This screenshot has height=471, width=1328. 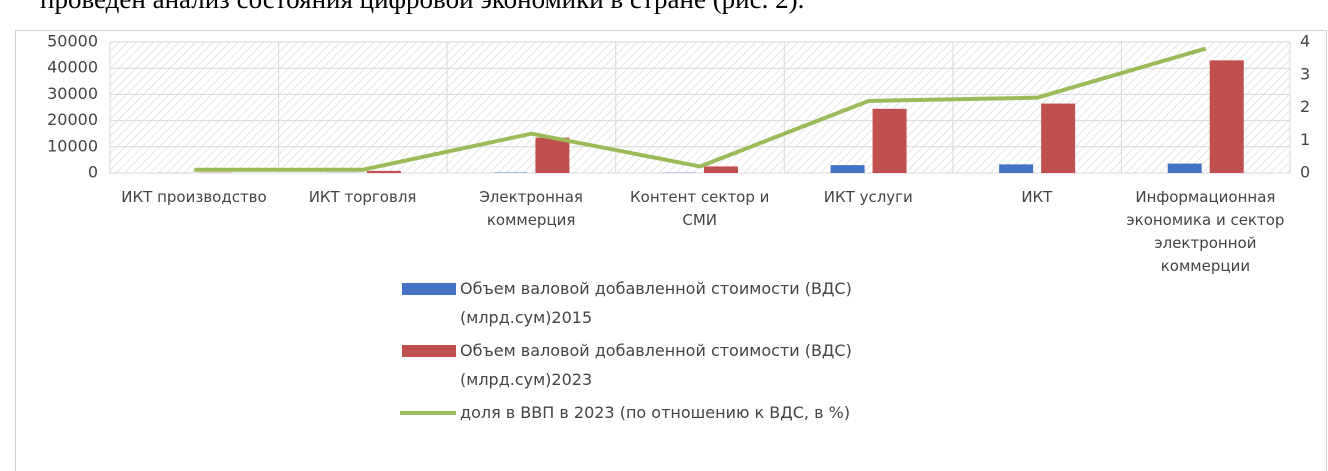 I want to click on x-tick-label: ИКТ торговля, so click(x=362, y=197).